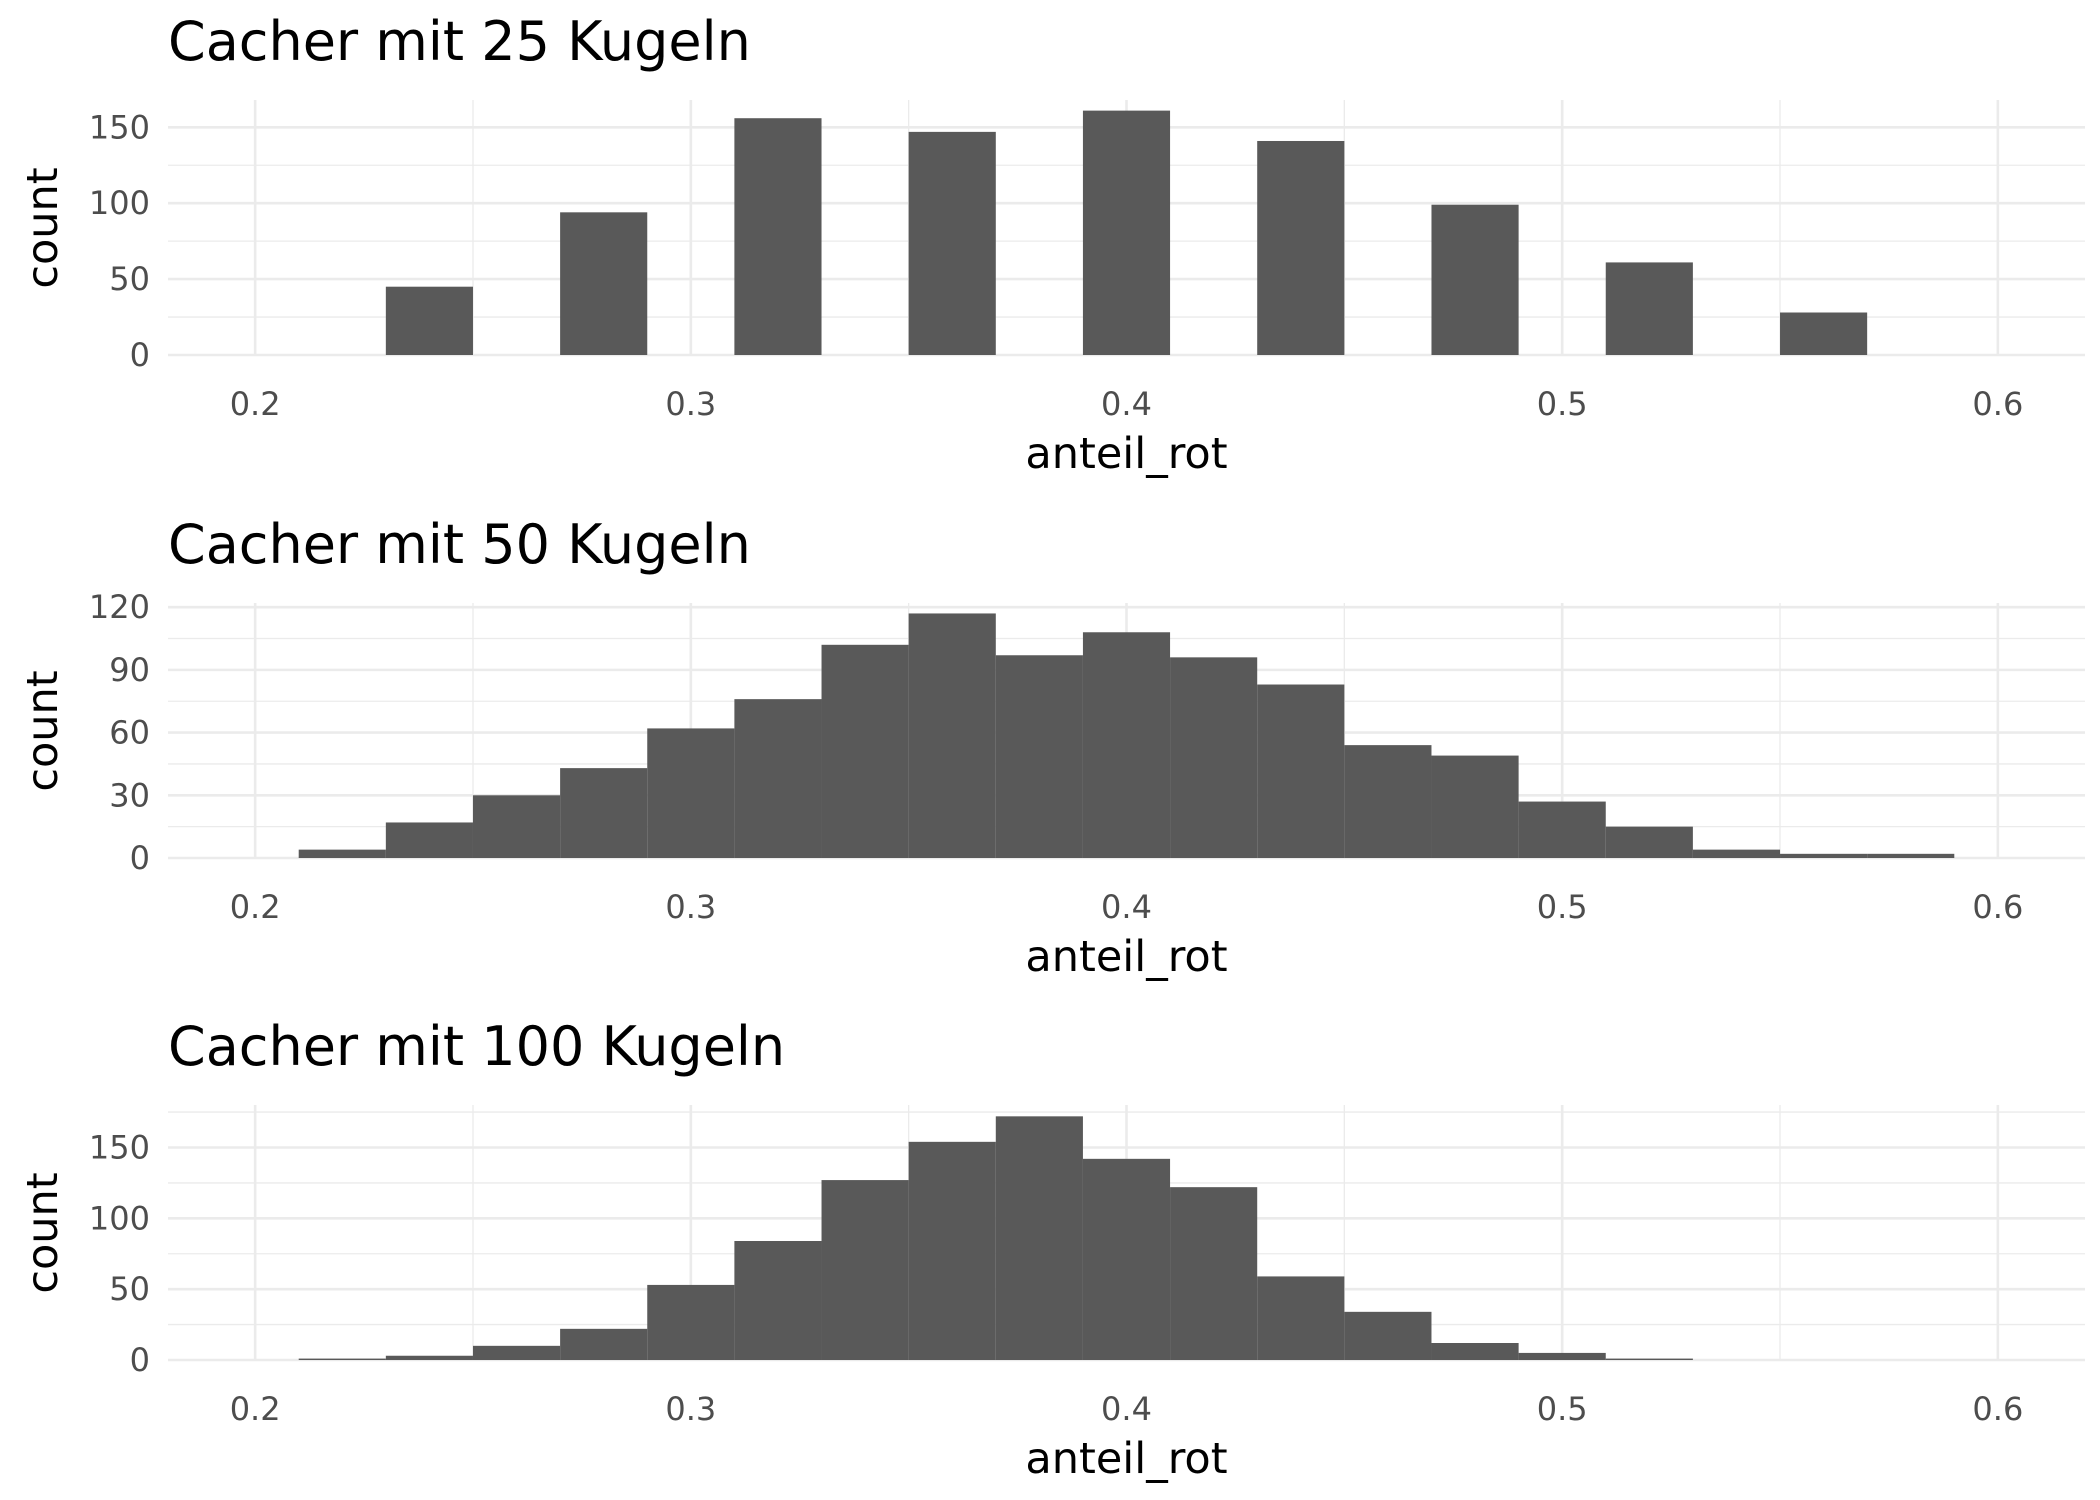  What do you see at coordinates (129, 795) in the screenshot?
I see `y-tick-label: 30` at bounding box center [129, 795].